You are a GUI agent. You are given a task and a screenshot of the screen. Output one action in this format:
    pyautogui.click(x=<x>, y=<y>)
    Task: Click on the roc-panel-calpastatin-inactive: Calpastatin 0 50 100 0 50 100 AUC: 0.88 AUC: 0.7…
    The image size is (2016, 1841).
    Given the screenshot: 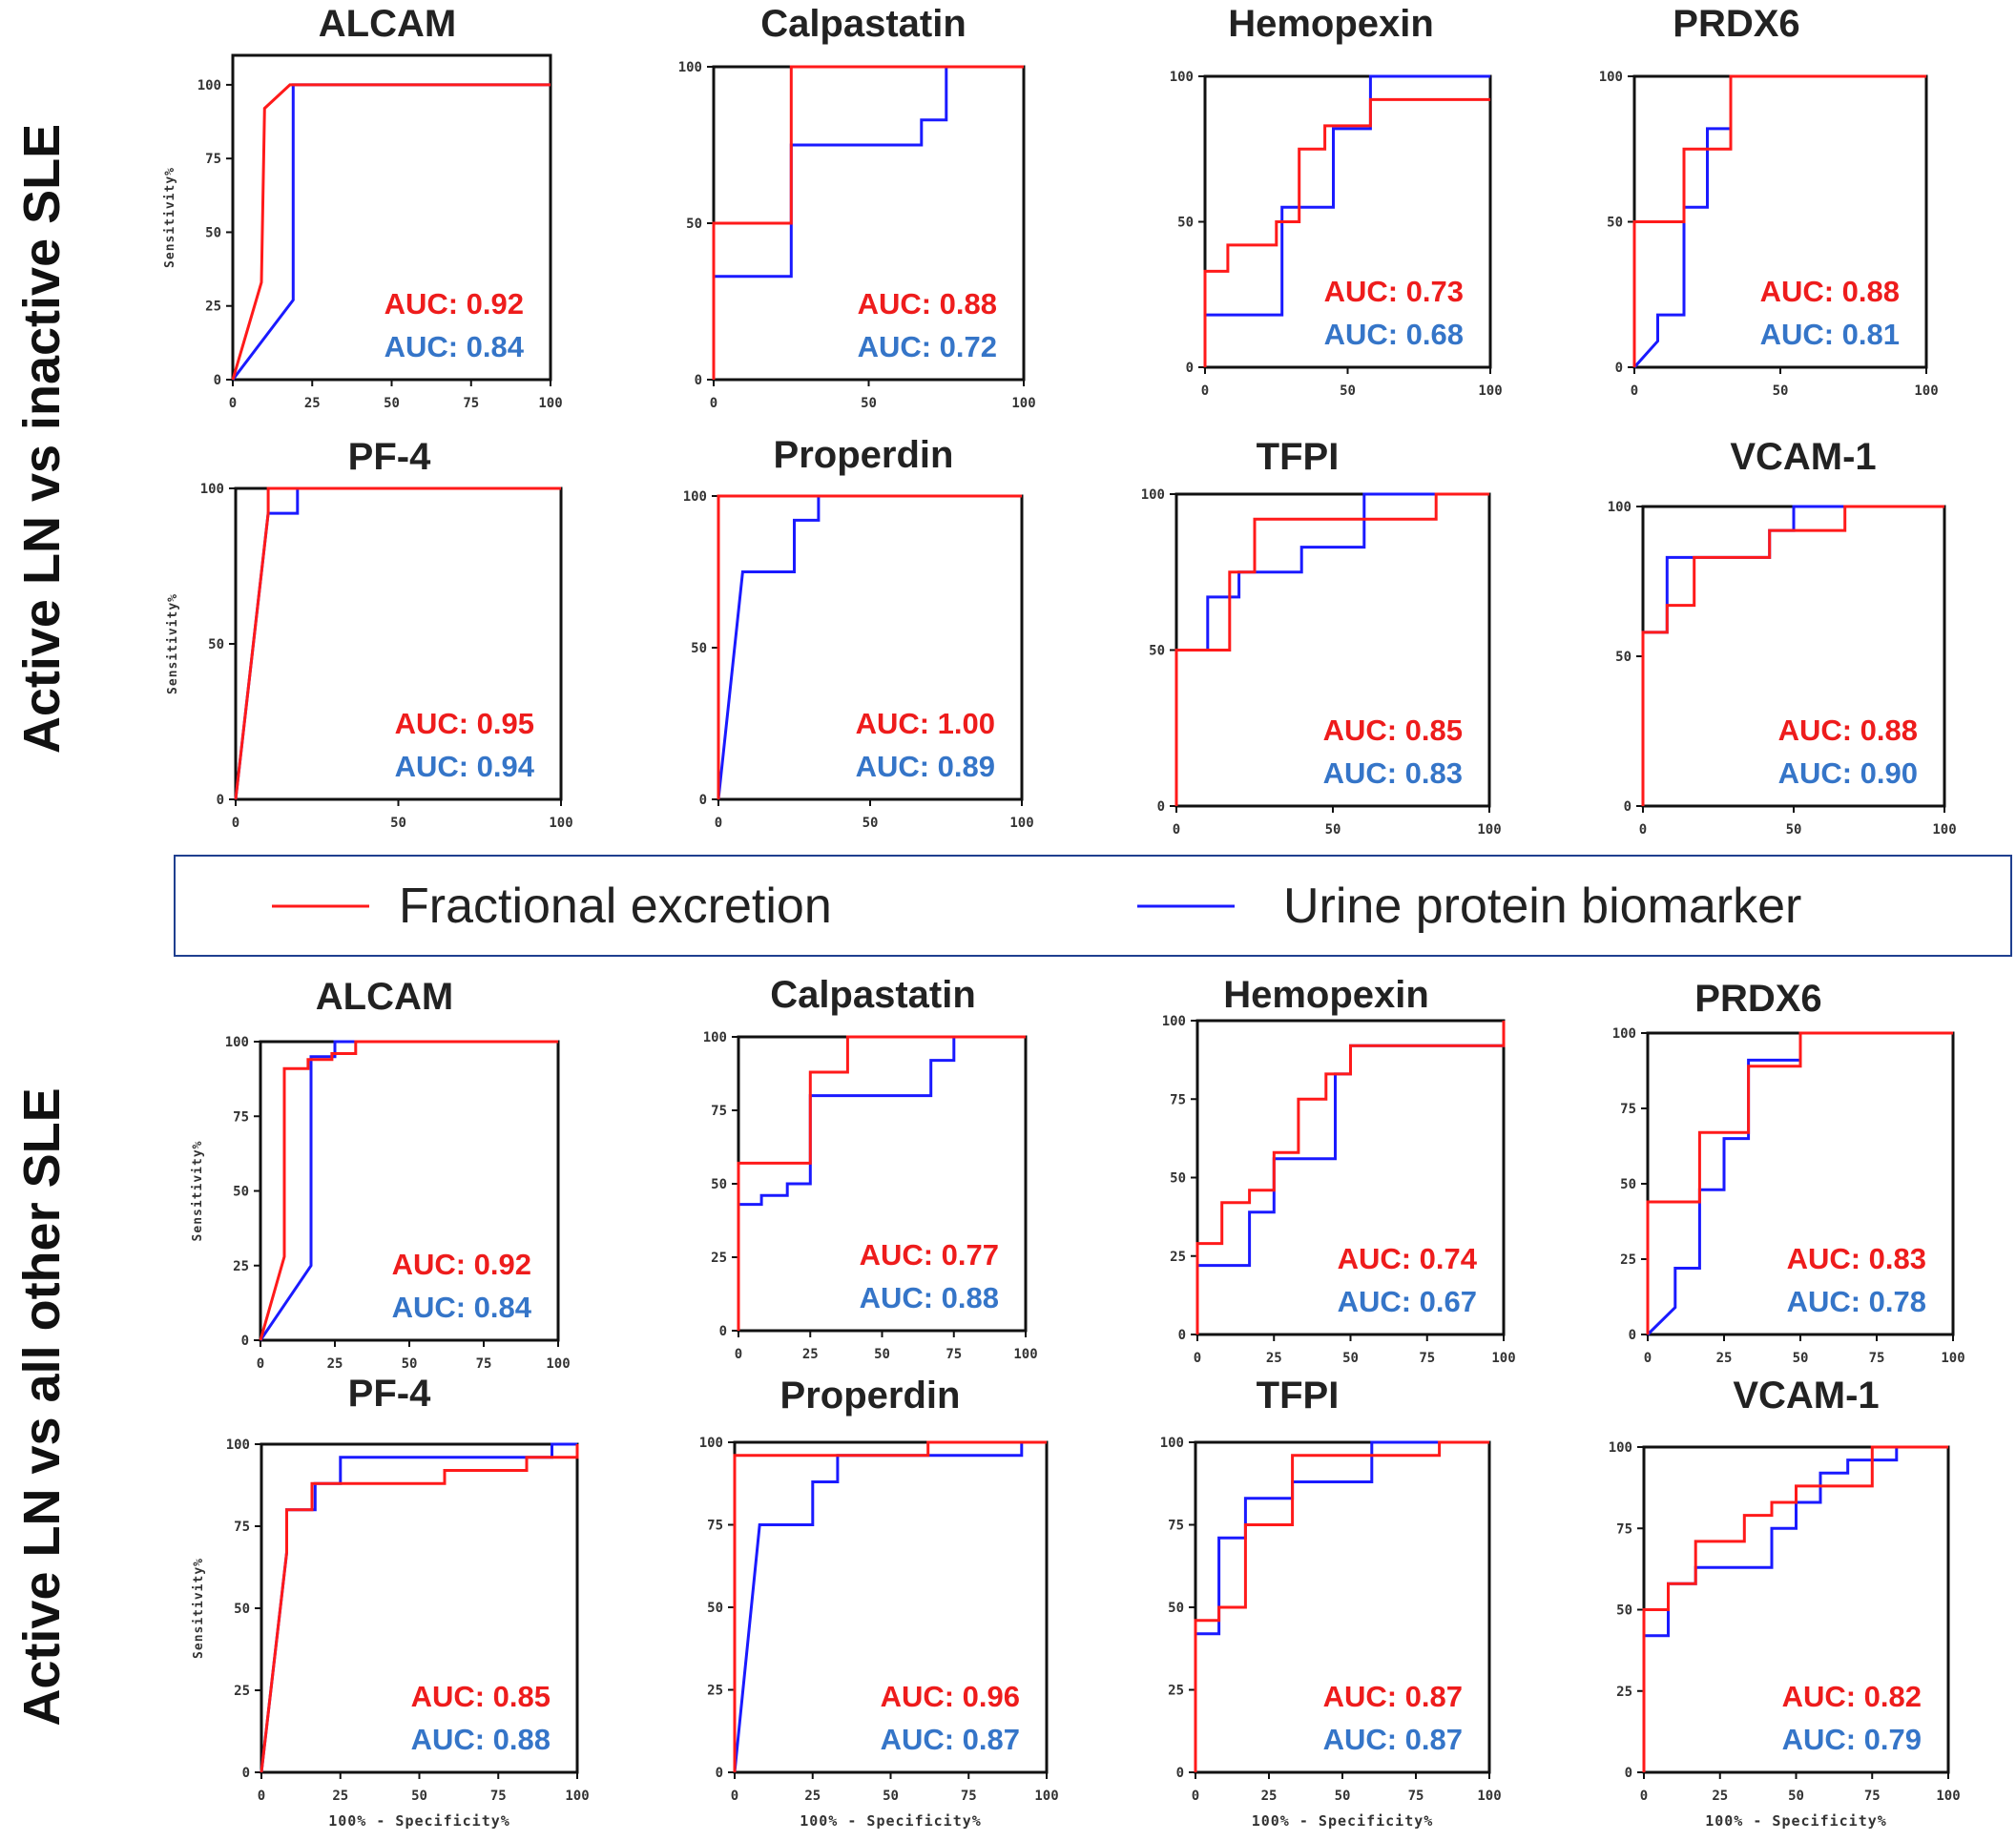 What is the action you would take?
    pyautogui.click(x=857, y=207)
    